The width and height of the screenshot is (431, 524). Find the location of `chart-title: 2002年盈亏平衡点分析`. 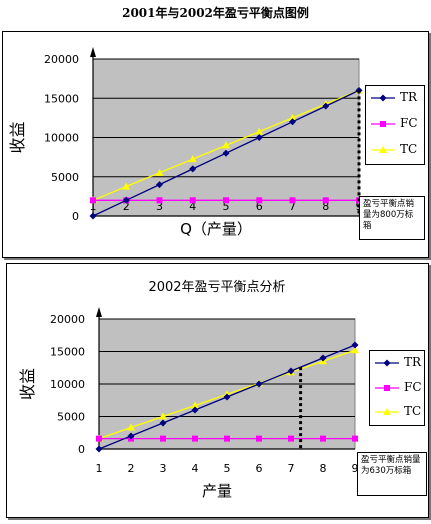

chart-title: 2002年盈亏平衡点分析 is located at coordinates (216, 287).